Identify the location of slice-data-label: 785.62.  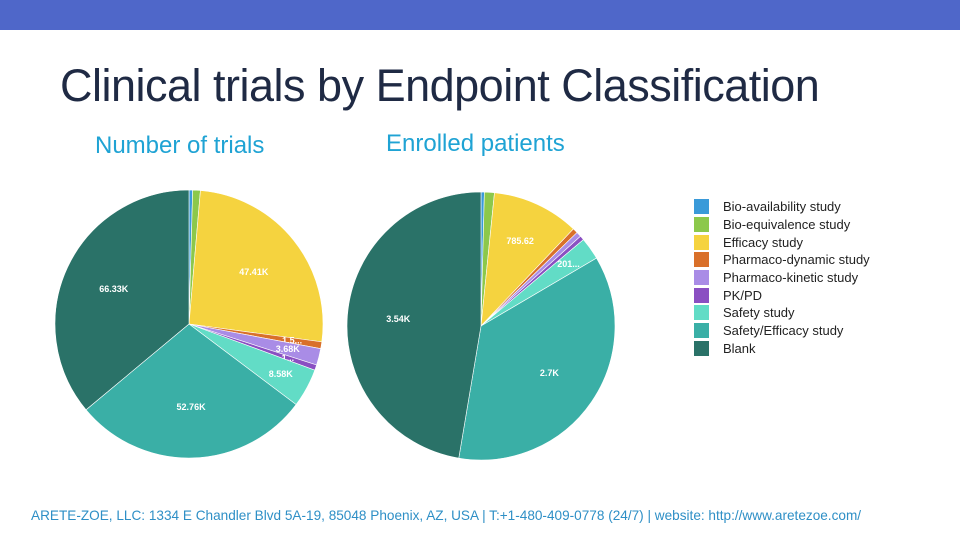
(520, 241).